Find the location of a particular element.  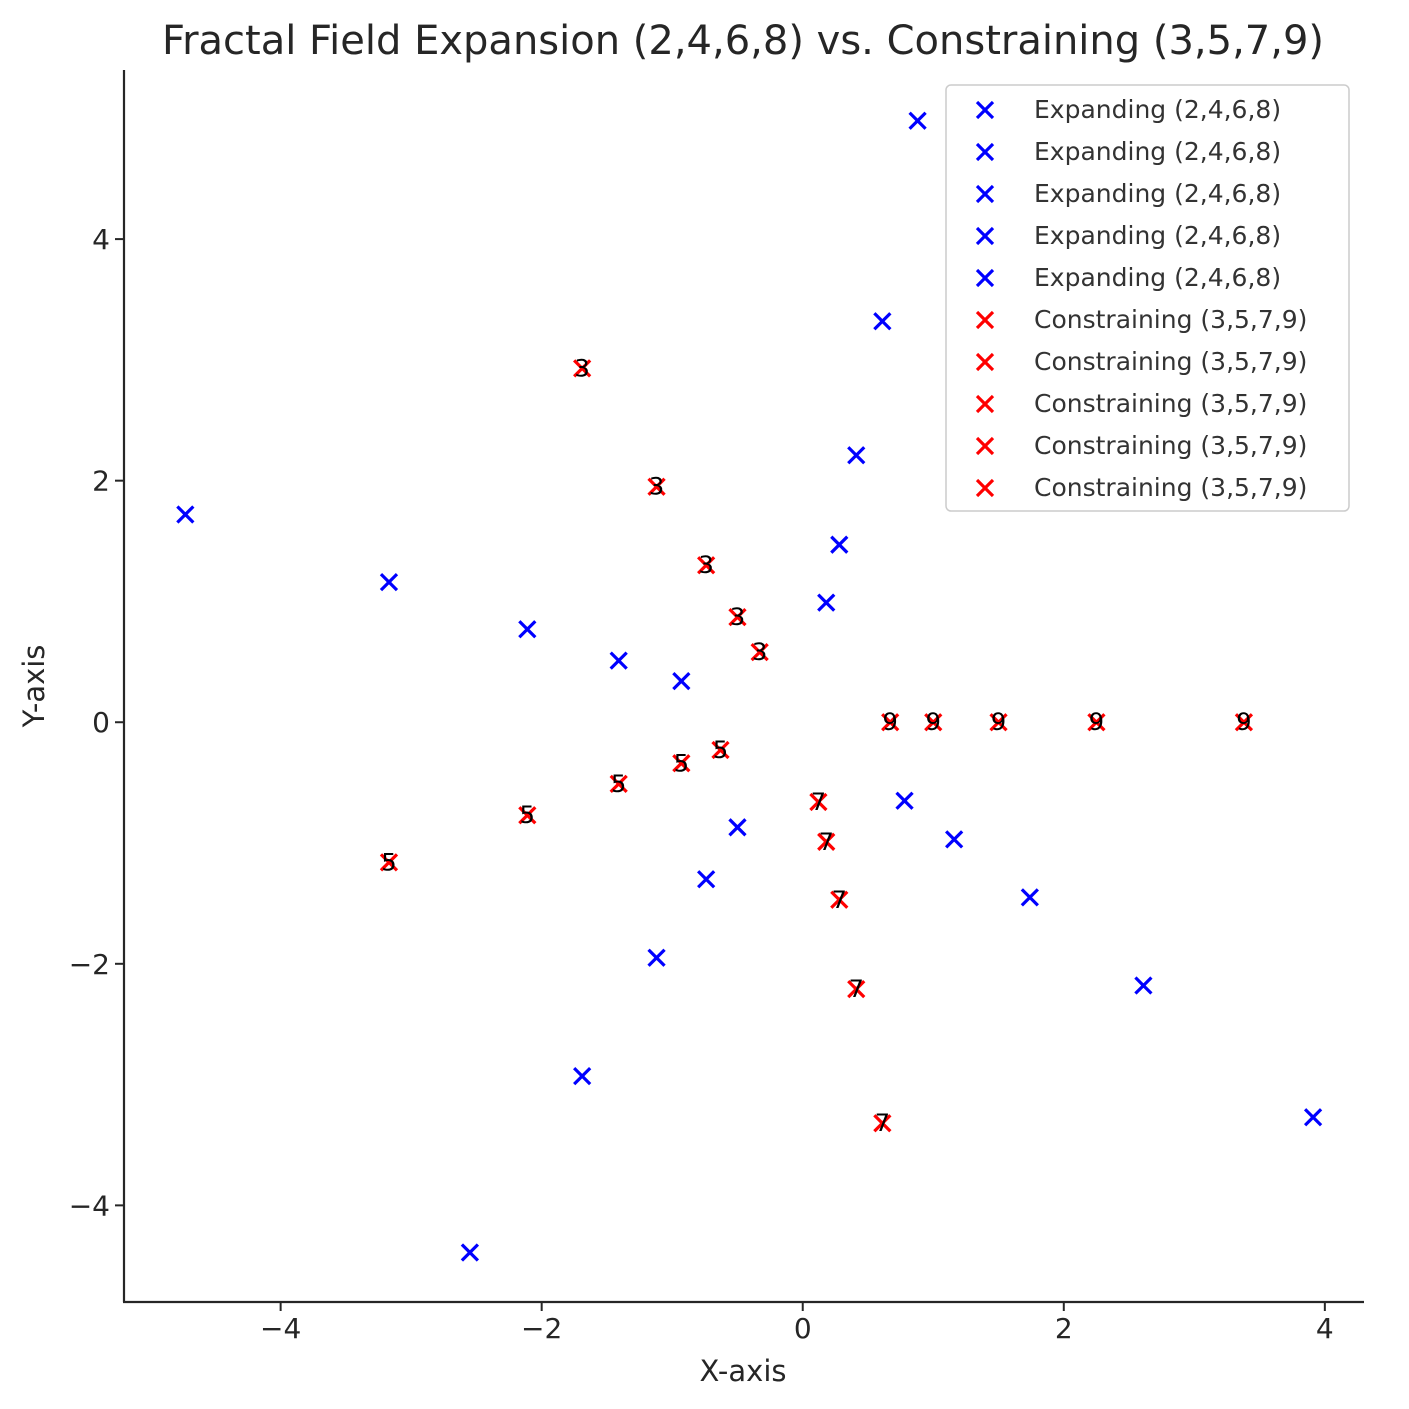

x-tick-label: −2 is located at coordinates (541, 1328).